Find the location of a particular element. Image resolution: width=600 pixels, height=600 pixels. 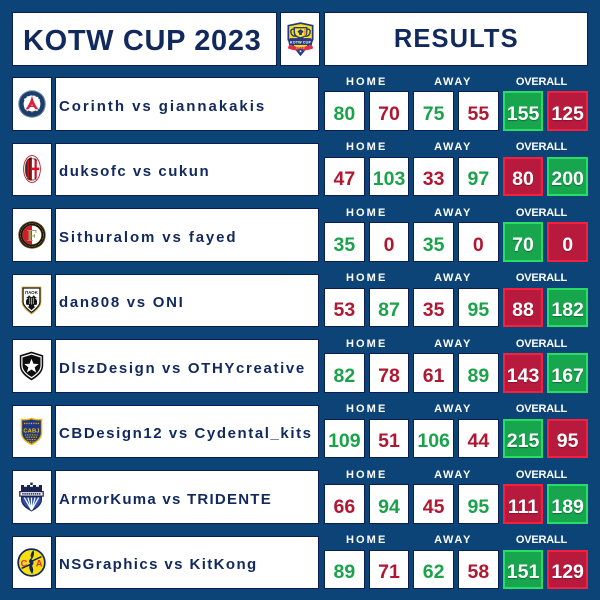

svg-text: ΠΑΟΚ is located at coordinates (32, 292).